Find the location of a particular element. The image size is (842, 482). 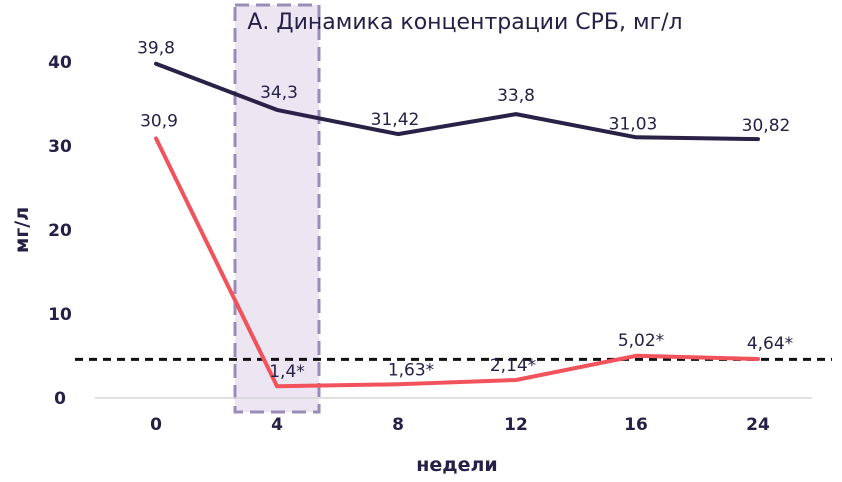

series-1-line is located at coordinates (457, 101).